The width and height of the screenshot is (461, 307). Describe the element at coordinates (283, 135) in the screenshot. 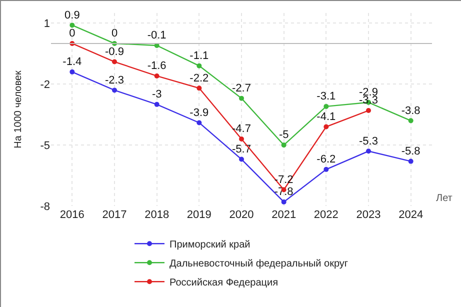

I see `data-label: -5` at that location.